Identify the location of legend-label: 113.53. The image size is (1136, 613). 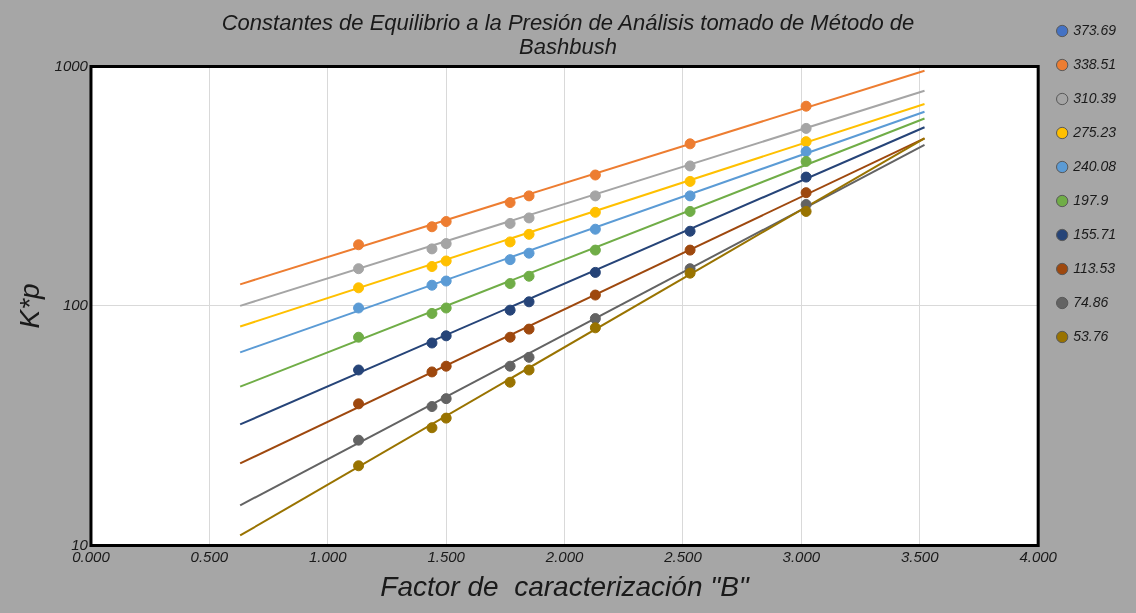
(1094, 267).